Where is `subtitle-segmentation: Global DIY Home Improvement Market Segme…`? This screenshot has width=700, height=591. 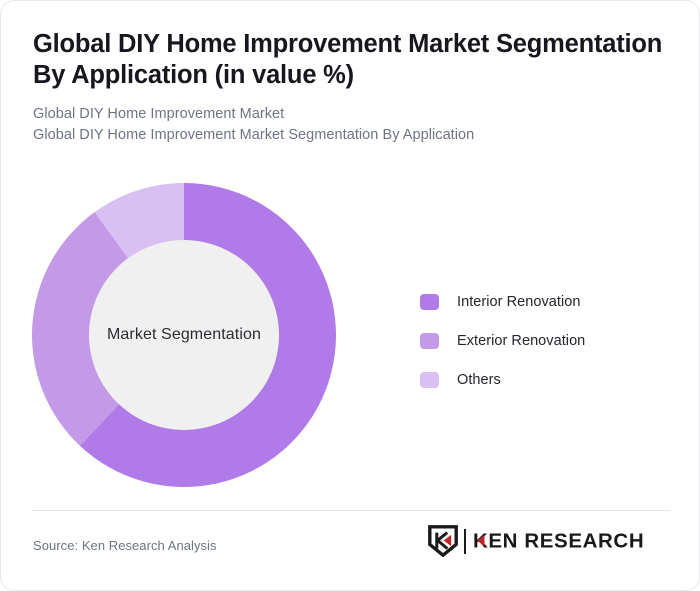 subtitle-segmentation: Global DIY Home Improvement Market Segme… is located at coordinates (254, 135).